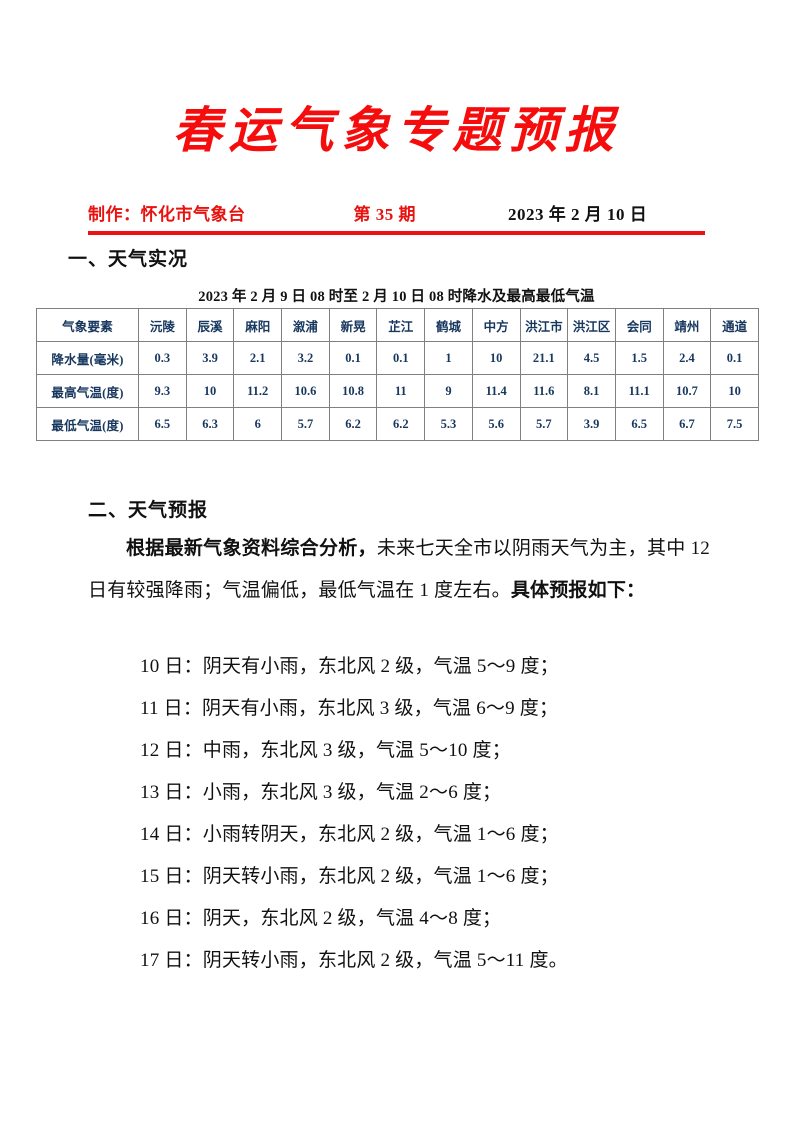  Describe the element at coordinates (401, 325) in the screenshot. I see `table-column-header: 芷江` at that location.